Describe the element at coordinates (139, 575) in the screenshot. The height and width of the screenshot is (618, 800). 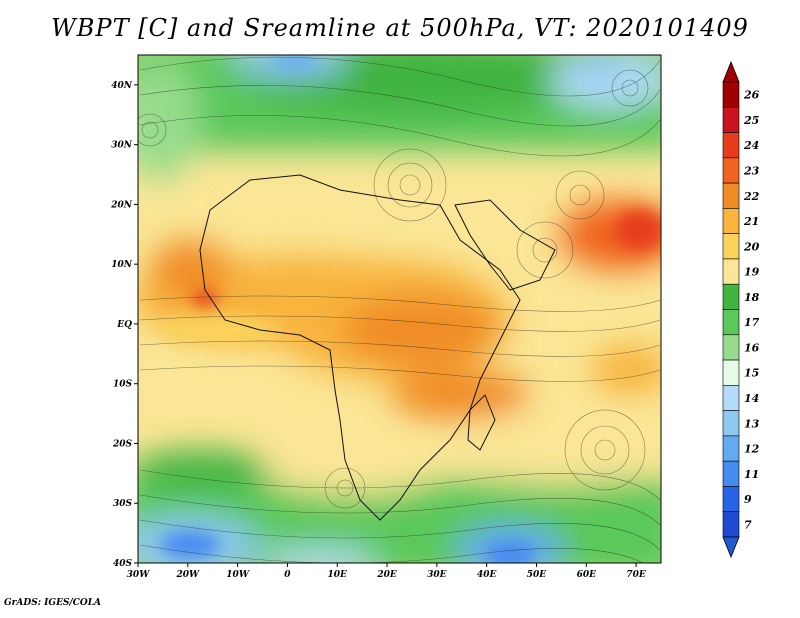
I see `x-tick-label: 30W` at that location.